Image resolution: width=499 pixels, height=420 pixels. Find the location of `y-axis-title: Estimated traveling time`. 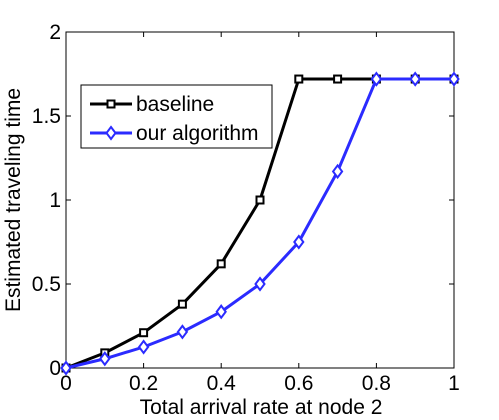

y-axis-title: Estimated traveling time is located at coordinates (13, 200).